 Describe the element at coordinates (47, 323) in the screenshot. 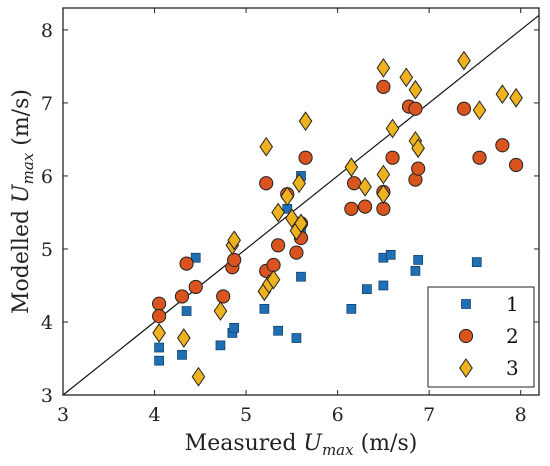

I see `y-tick-label: 4` at that location.